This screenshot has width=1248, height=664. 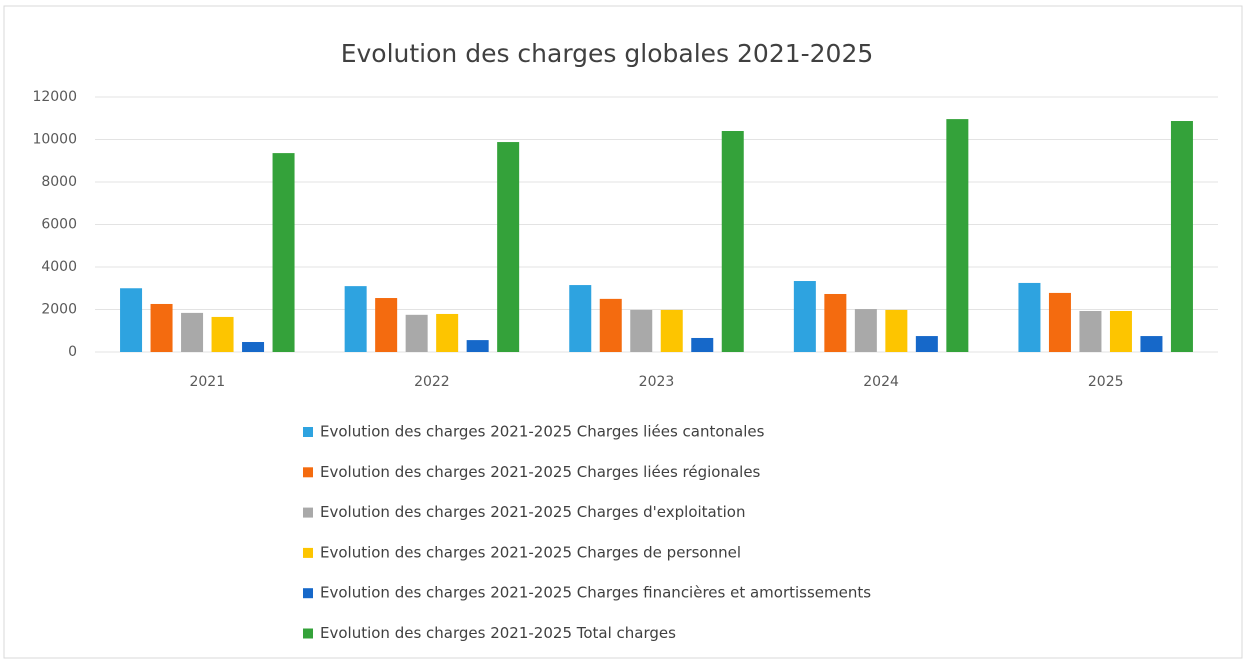 What do you see at coordinates (1106, 382) in the screenshot?
I see `x-tick-label: 2025` at bounding box center [1106, 382].